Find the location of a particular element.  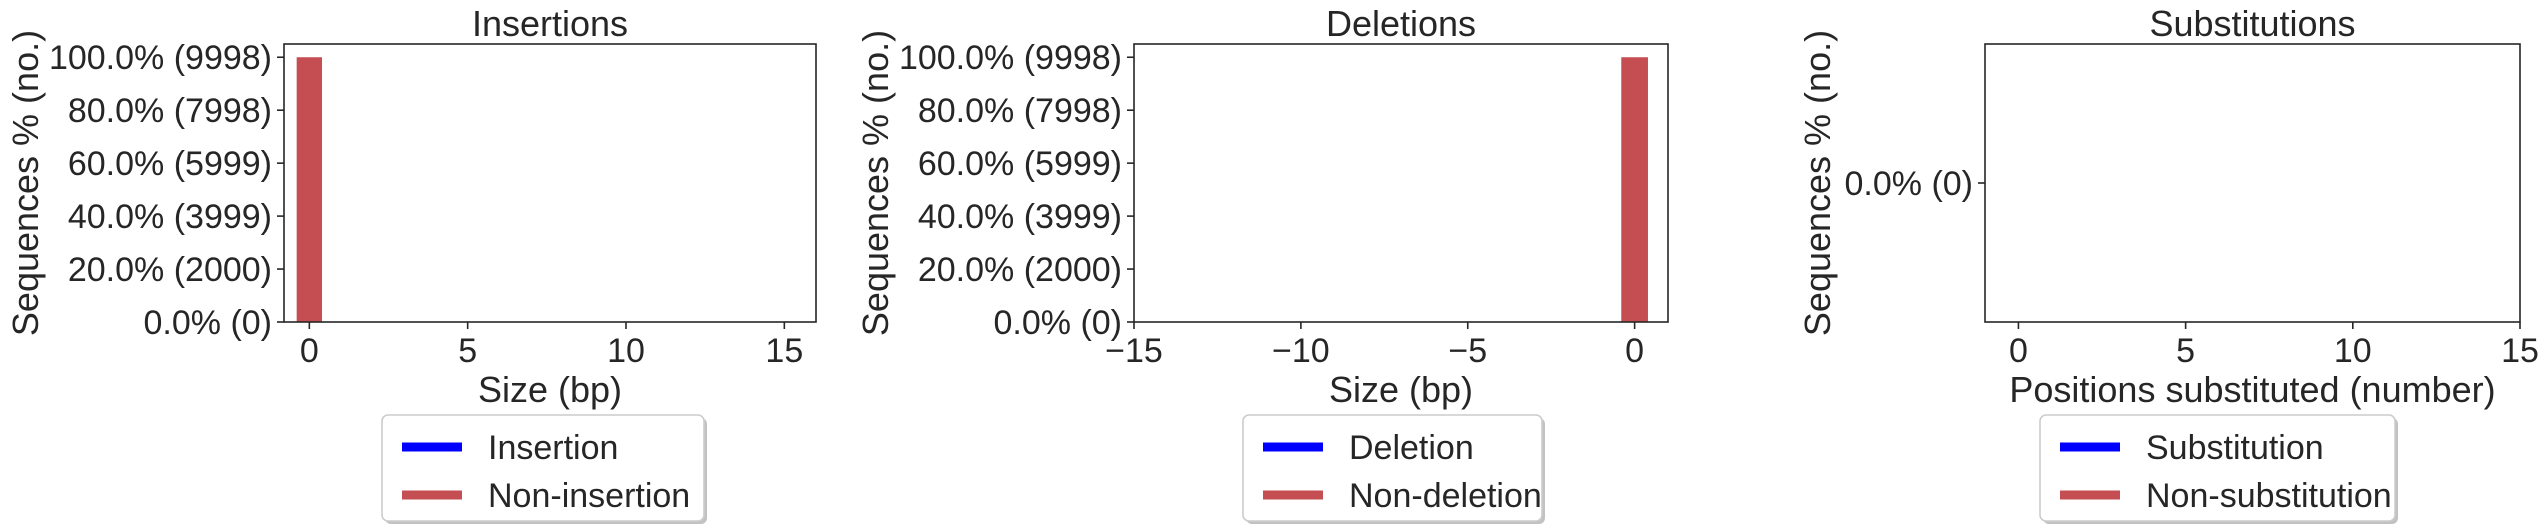

legend-label: Non-insertion is located at coordinates (589, 496).